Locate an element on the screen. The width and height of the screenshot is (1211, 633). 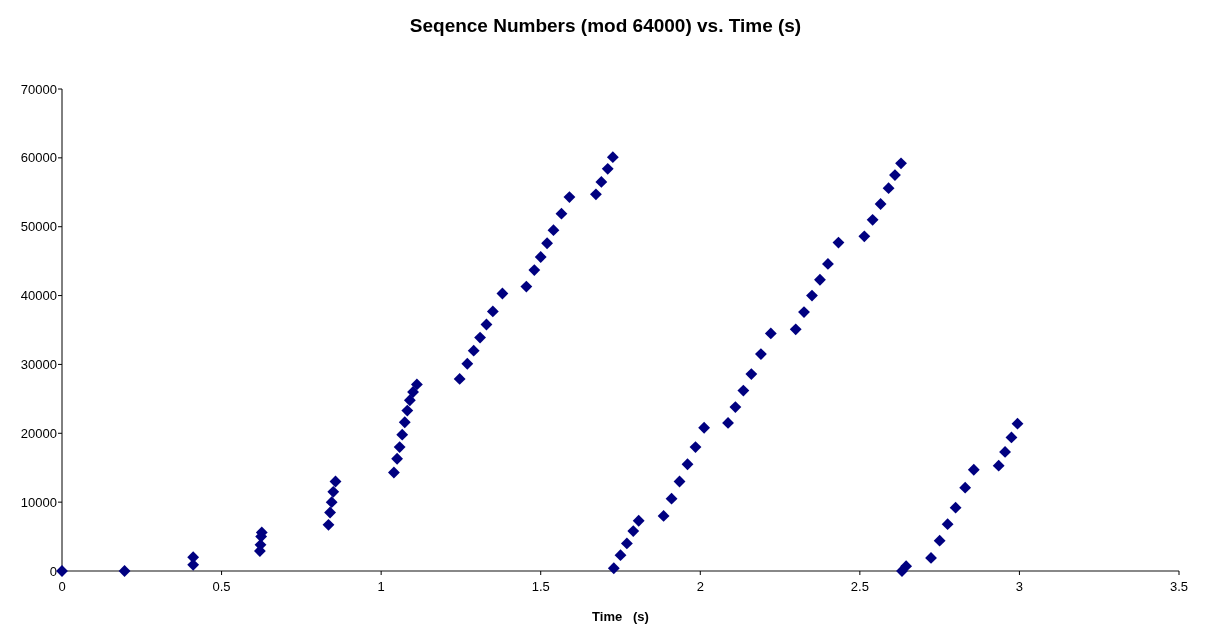
x-tick-label: 3.5 is located at coordinates (1179, 586).